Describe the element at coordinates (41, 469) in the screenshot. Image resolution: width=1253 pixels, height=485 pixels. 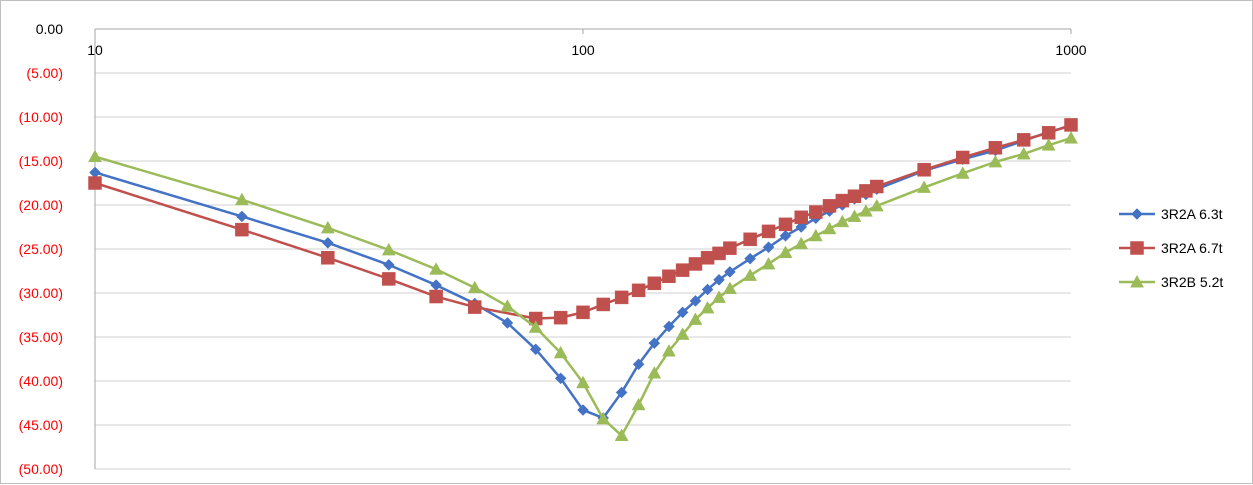
I see `y-tick-label: (50.00)` at that location.